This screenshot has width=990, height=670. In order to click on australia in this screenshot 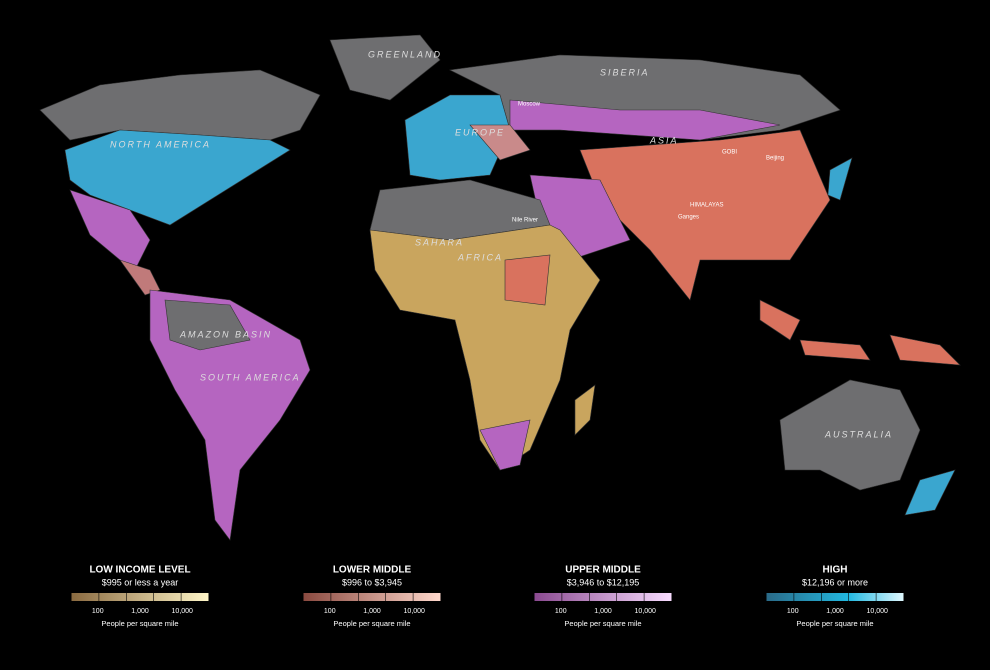, I will do `click(850, 435)`.